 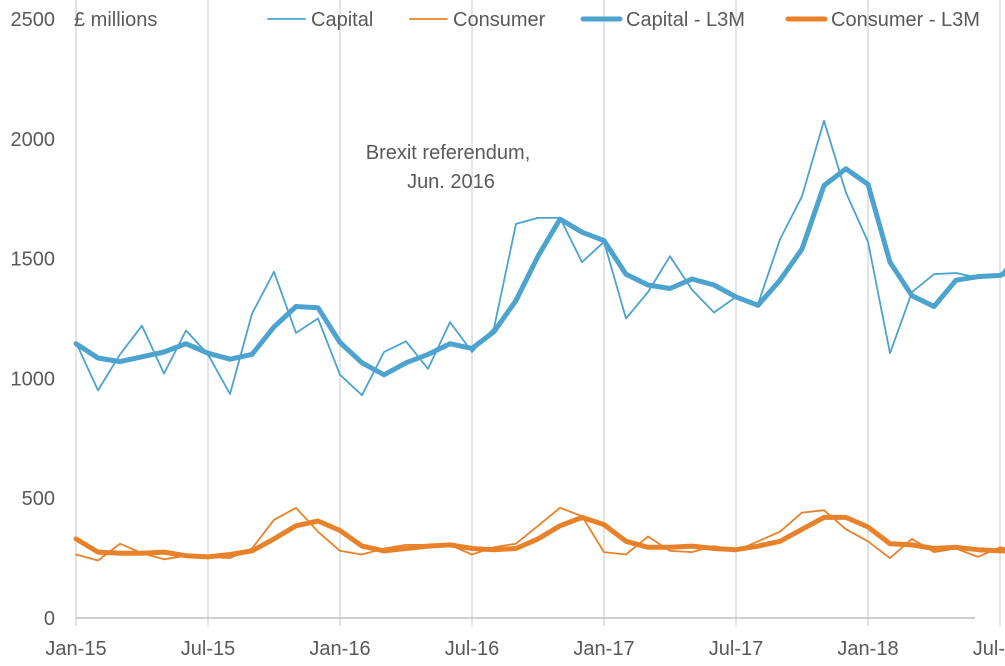 What do you see at coordinates (499, 20) in the screenshot?
I see `legend-label-consumer: Consumer` at bounding box center [499, 20].